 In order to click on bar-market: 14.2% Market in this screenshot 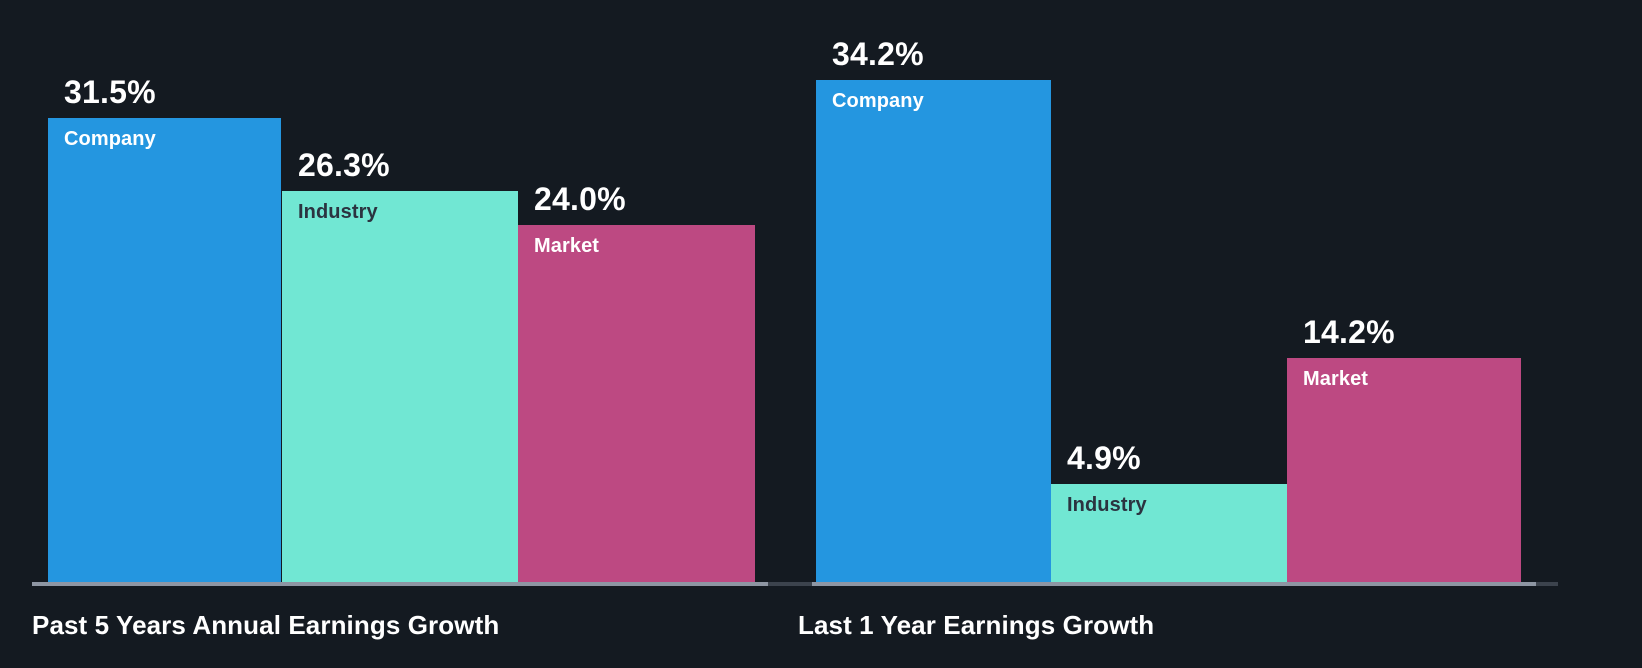, I will do `click(1404, 448)`.